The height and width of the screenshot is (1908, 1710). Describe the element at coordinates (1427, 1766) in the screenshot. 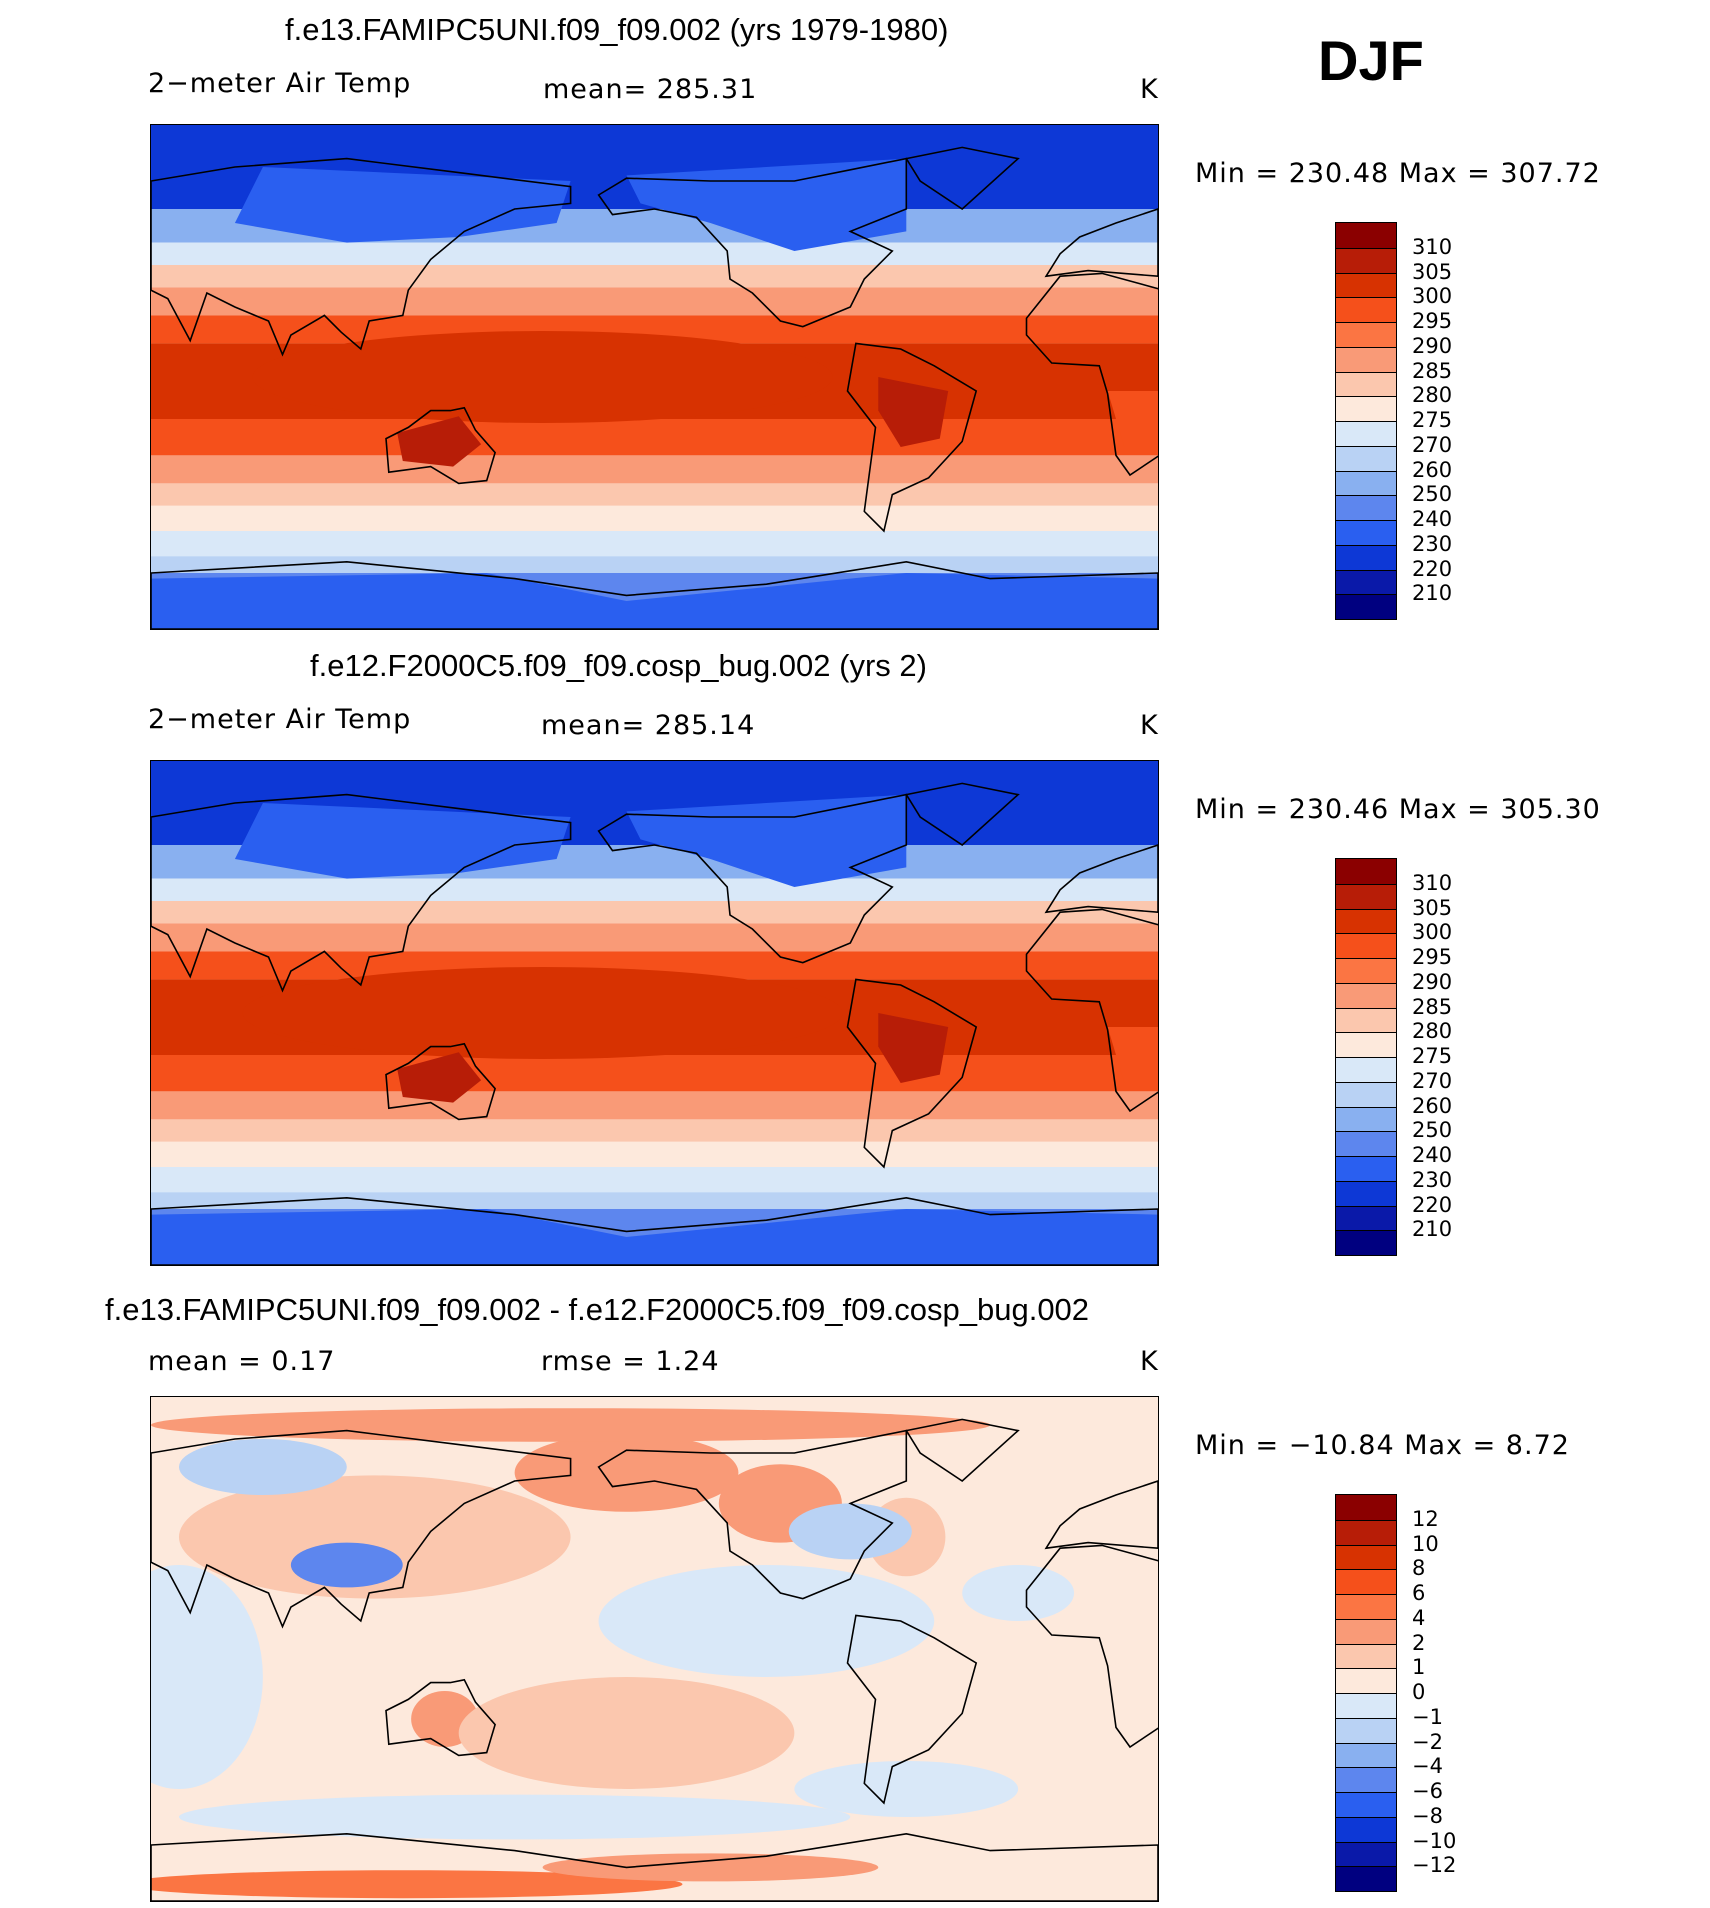

I see `colorbar-tick-label: −4` at that location.